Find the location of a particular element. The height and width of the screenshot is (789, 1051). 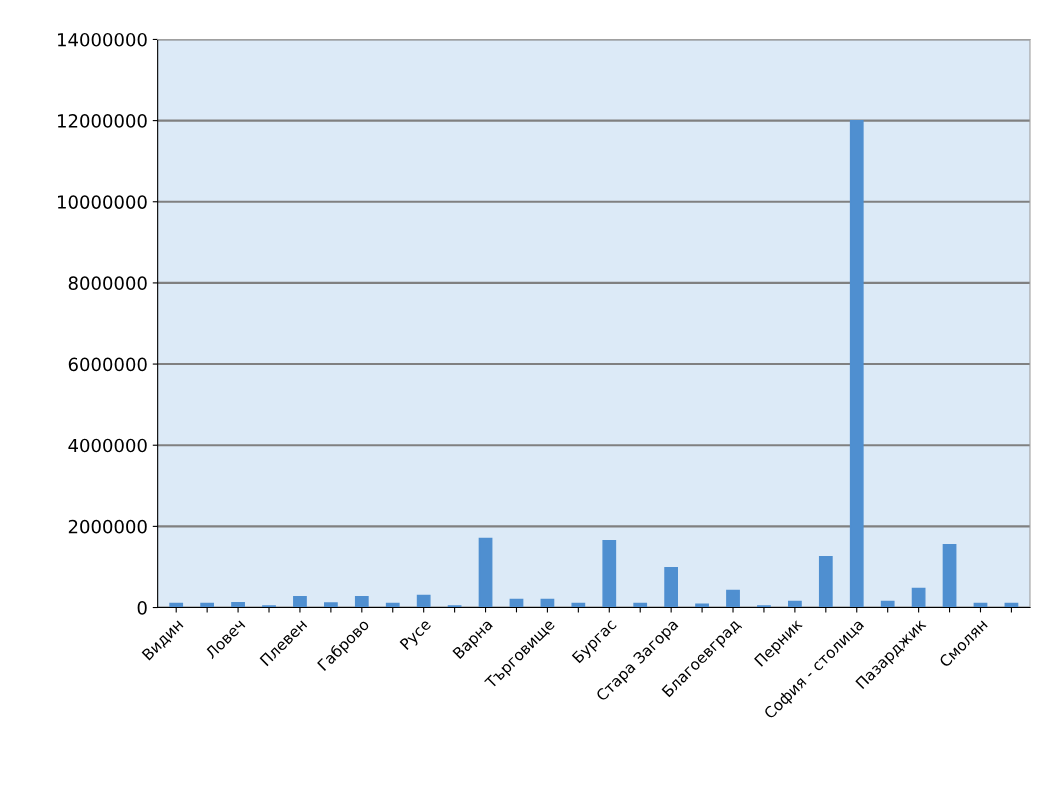

y-tick-label: 12000000 is located at coordinates (102, 121).